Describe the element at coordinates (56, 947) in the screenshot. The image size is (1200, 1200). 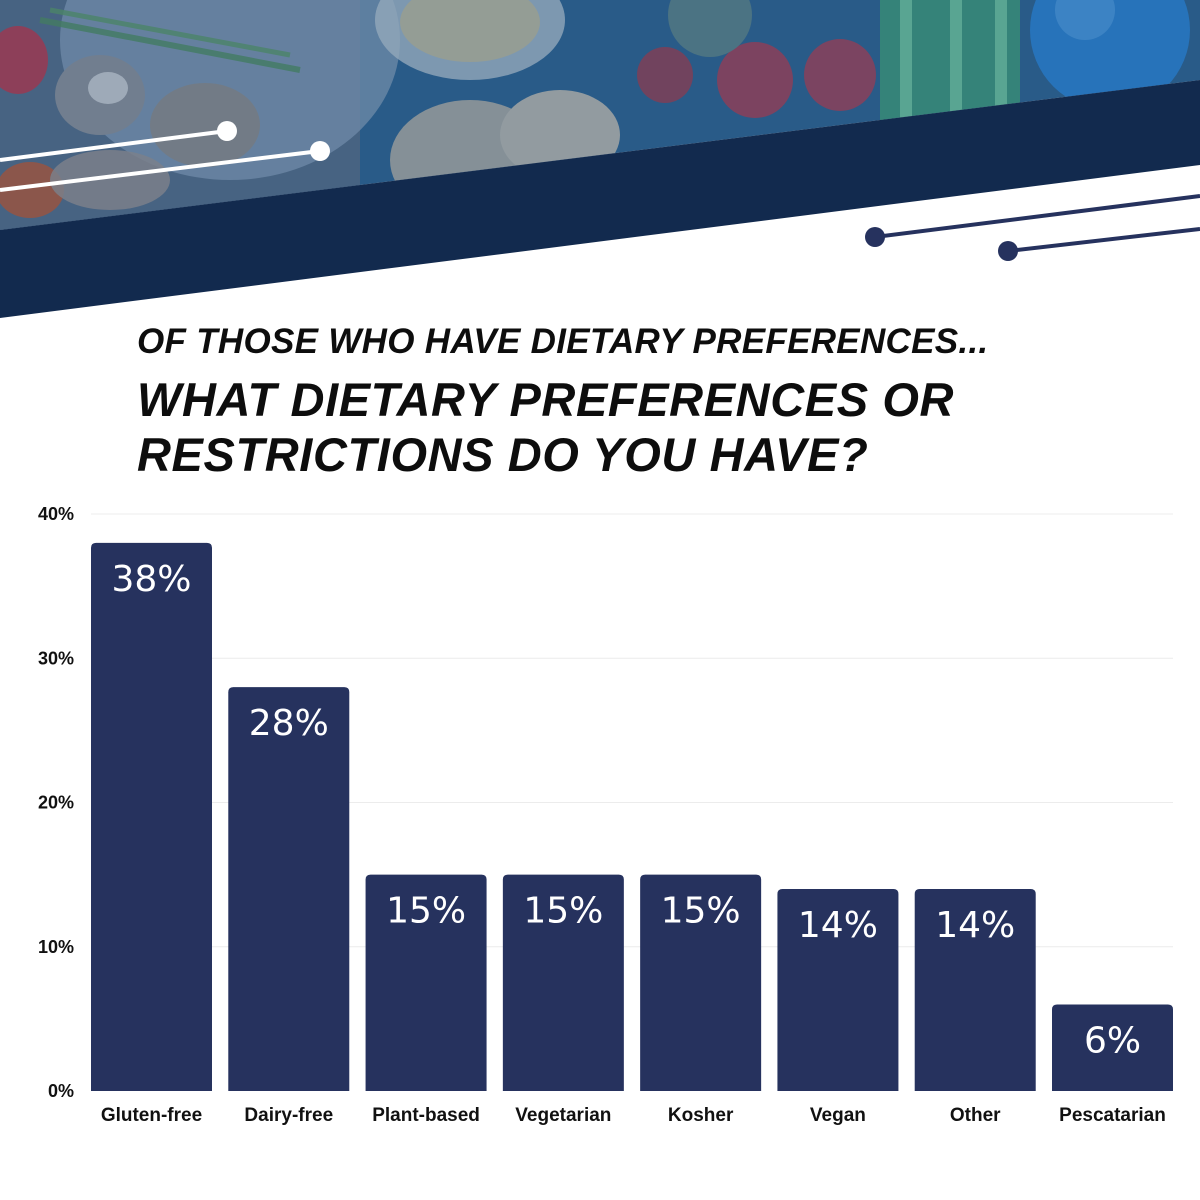
I see `y-tick-label: 10%` at that location.